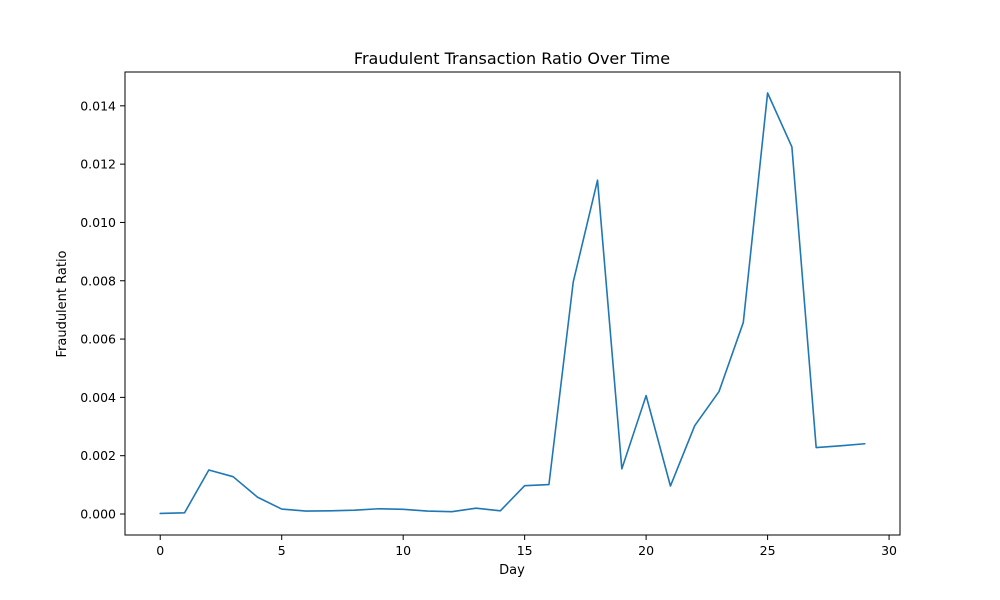 The image size is (1000, 600). Describe the element at coordinates (889, 550) in the screenshot. I see `x-tick-label: 30` at that location.